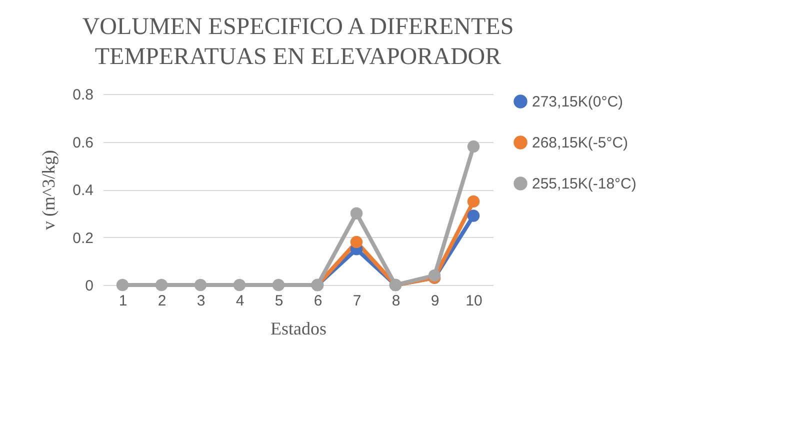 This screenshot has height=437, width=786. I want to click on x-tick-label: 5, so click(279, 301).